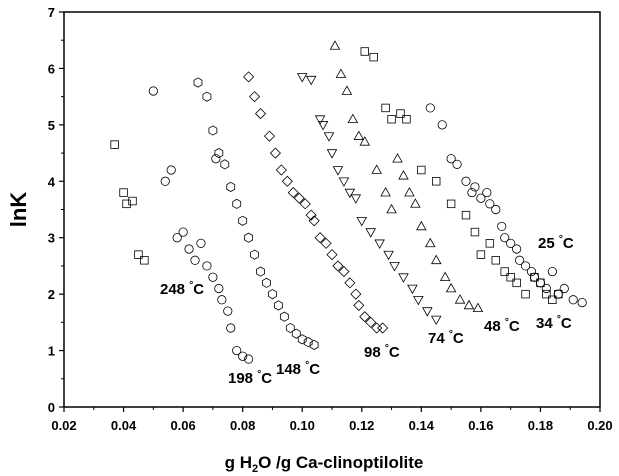 The image size is (619, 476). Describe the element at coordinates (51, 238) in the screenshot. I see `y-tick-label: 3` at that location.